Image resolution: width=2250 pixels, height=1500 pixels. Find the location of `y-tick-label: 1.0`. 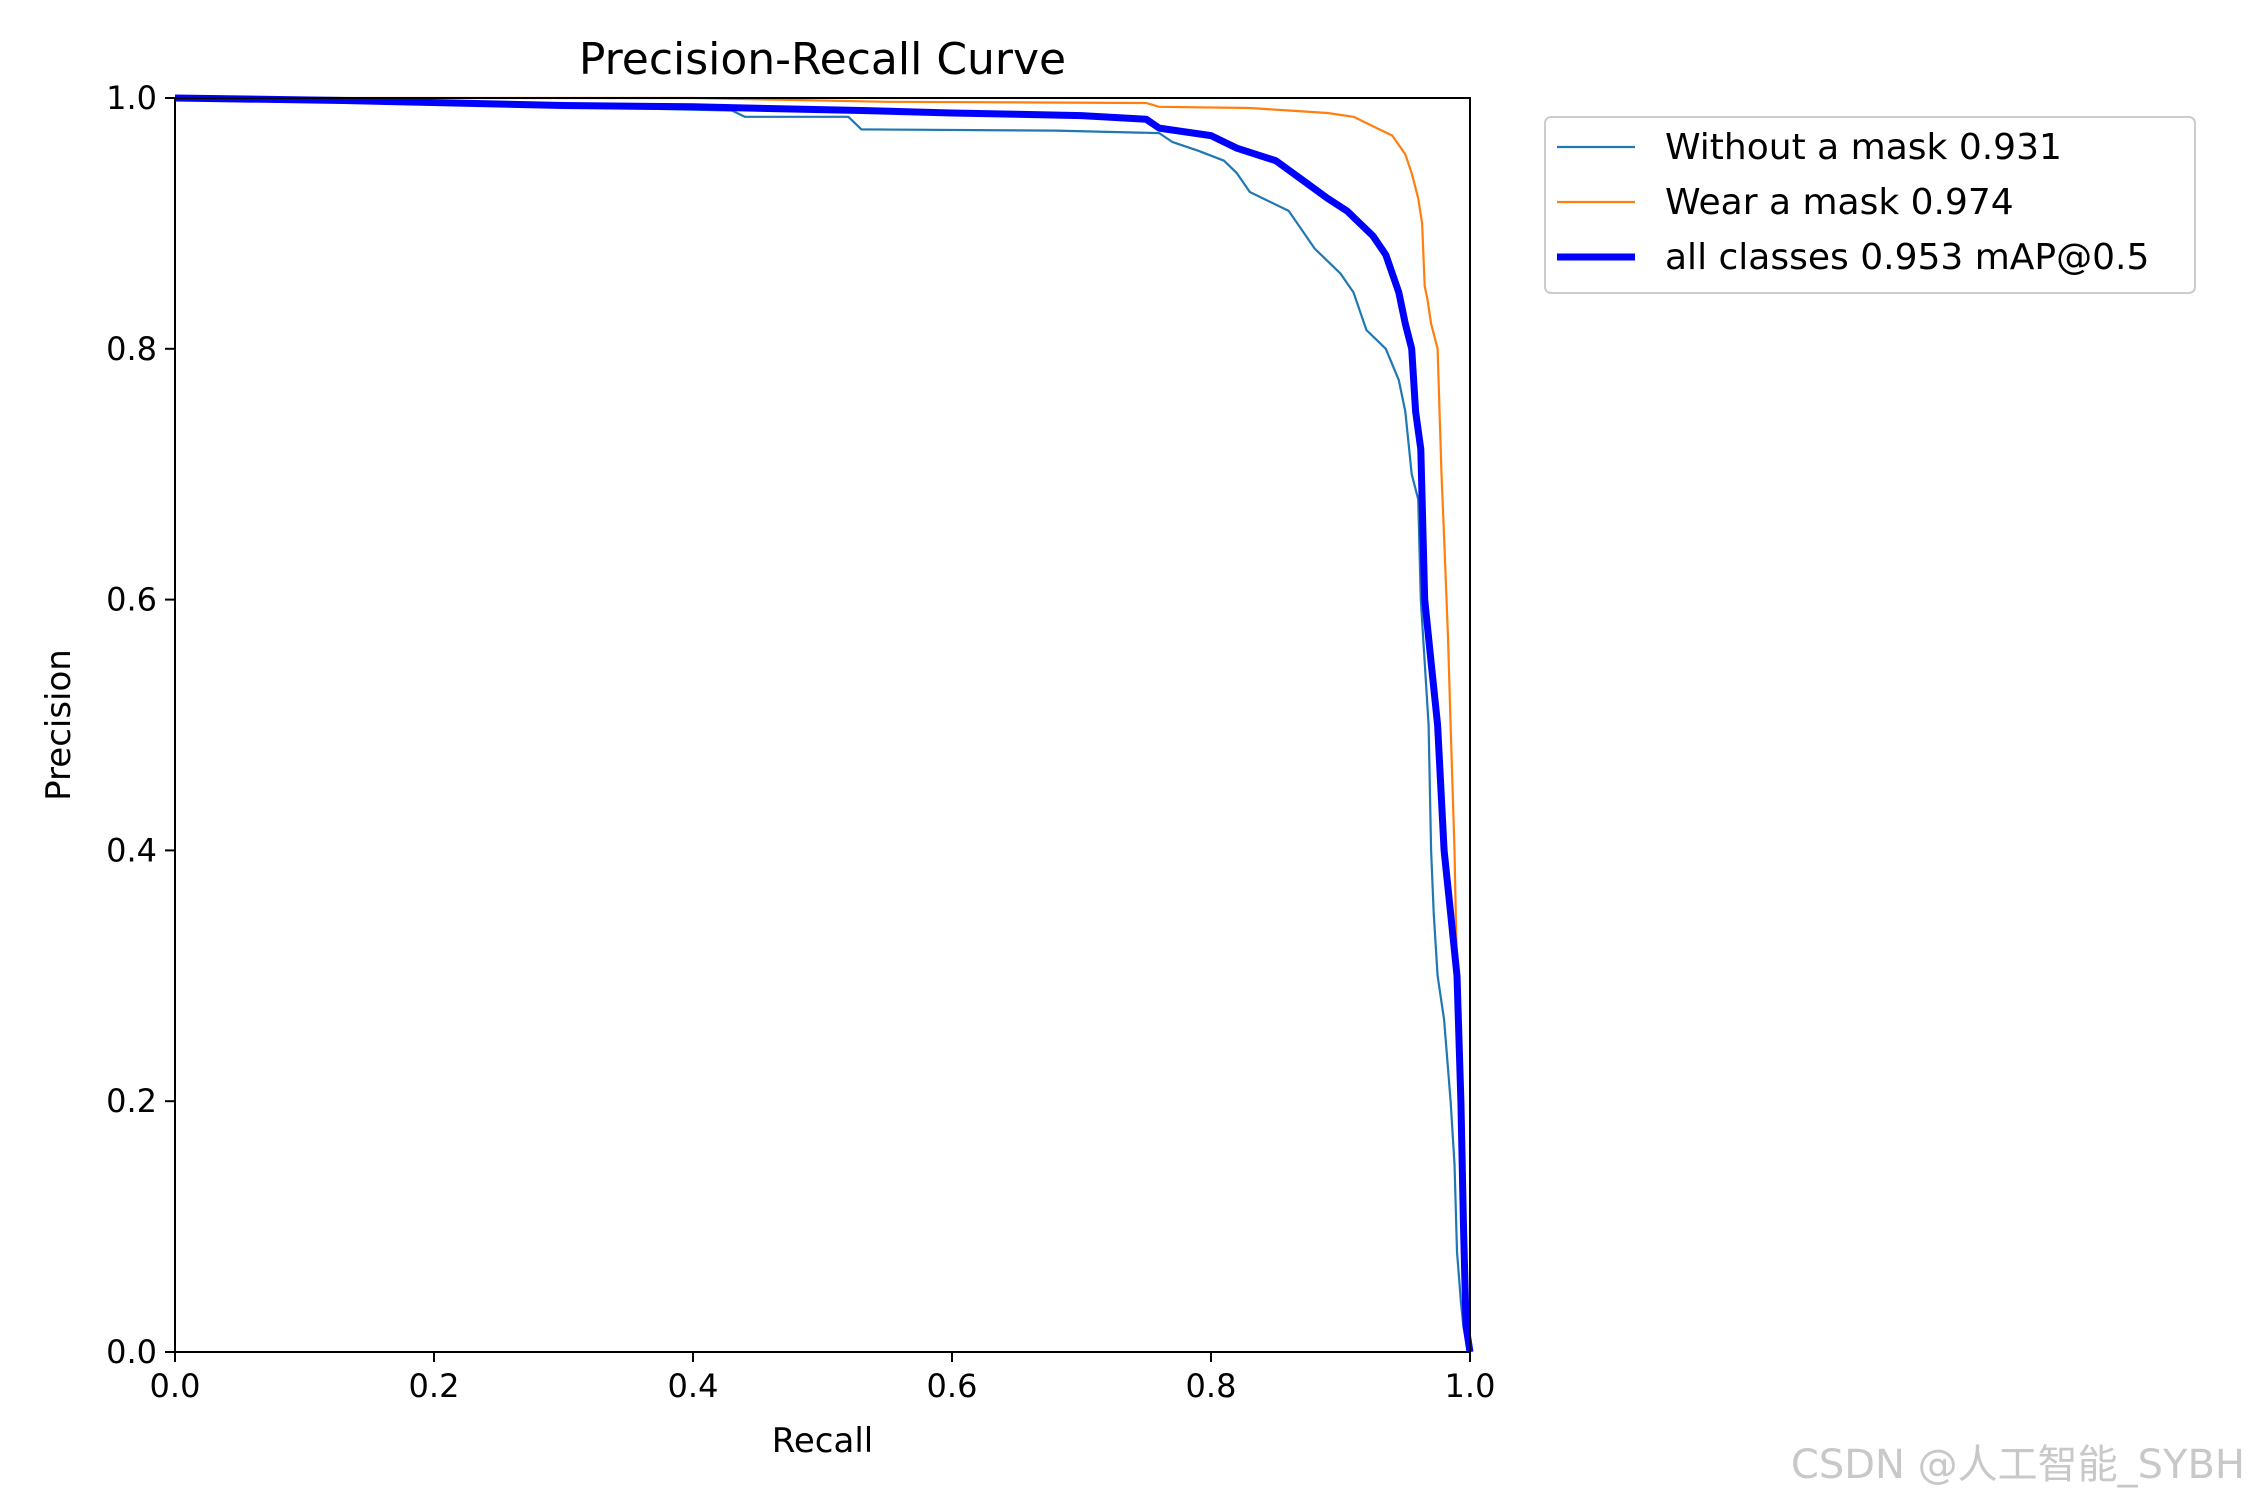

y-tick-label: 1.0 is located at coordinates (131, 98).